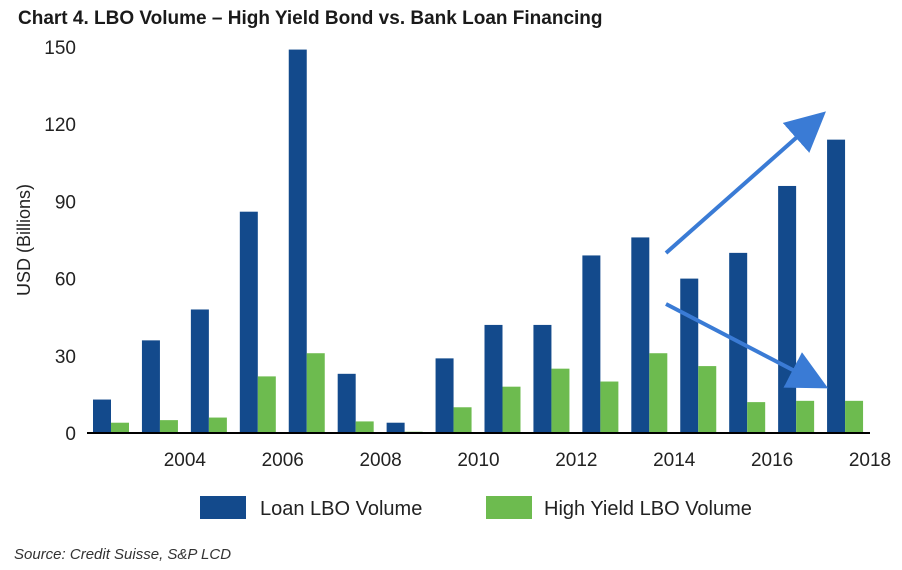 This screenshot has height=570, width=902. What do you see at coordinates (576, 460) in the screenshot?
I see `x-tick-label: 2012` at bounding box center [576, 460].